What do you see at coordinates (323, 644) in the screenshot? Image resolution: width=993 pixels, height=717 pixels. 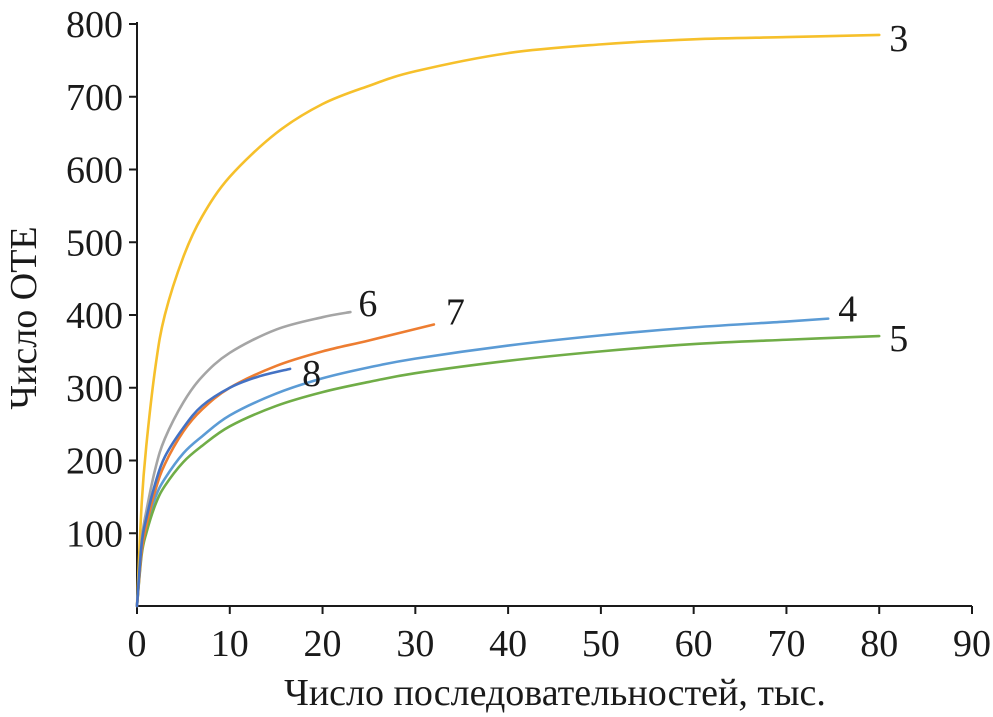 I see `x-tick-label: 20` at bounding box center [323, 644].